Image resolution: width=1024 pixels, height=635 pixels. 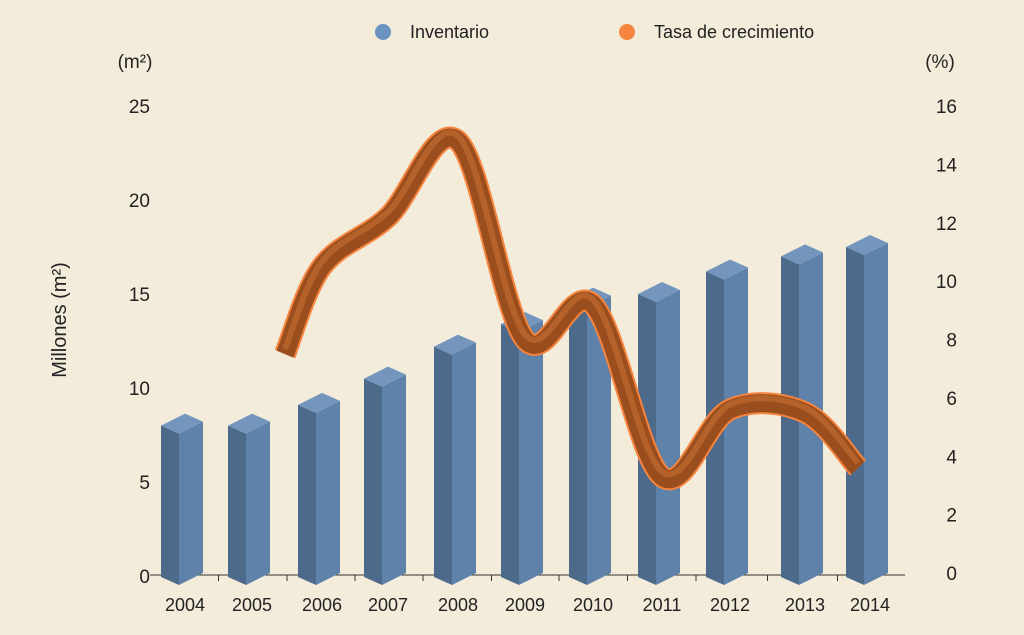 I want to click on right-axis-ticks: 0 2 4 6 8 10 12 14 16, so click(x=947, y=341).